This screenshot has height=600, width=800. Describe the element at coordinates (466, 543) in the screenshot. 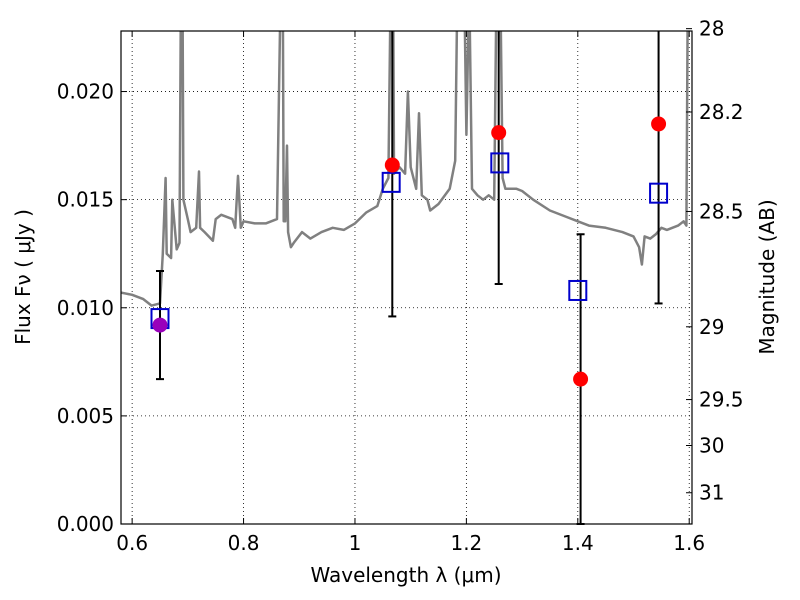

I see `x-tick-label: 1.2` at that location.